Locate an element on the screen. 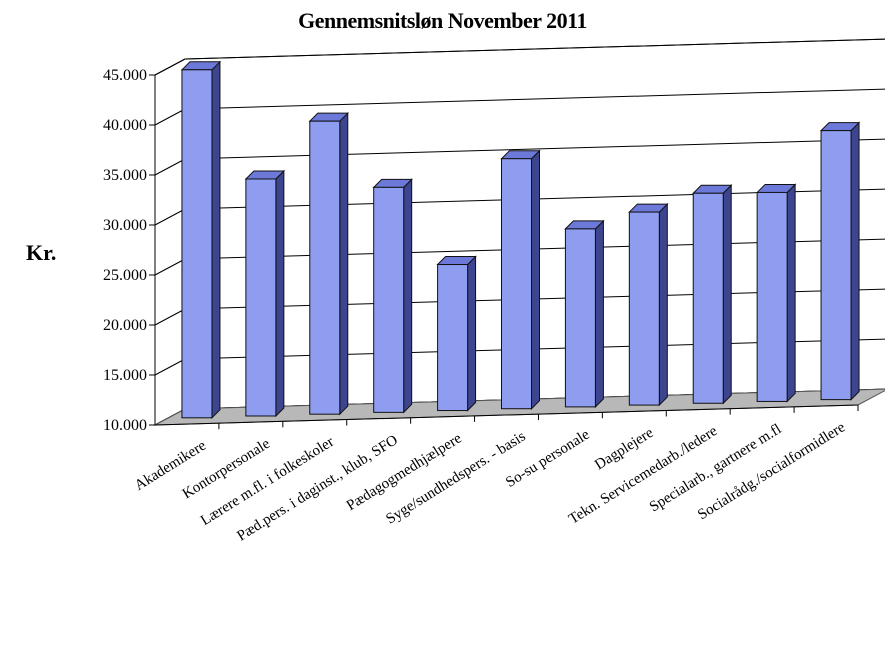 This screenshot has height=661, width=885. y-tick-label: 15.000 is located at coordinates (125, 375).